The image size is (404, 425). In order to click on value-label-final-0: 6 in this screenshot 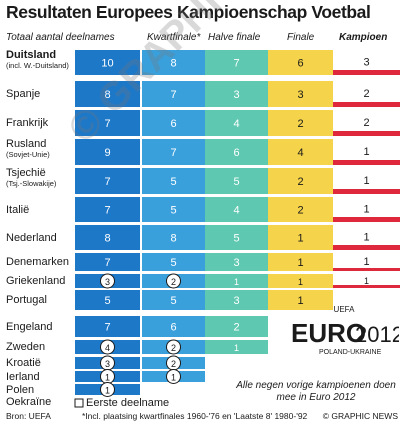, I will do `click(300, 64)`.